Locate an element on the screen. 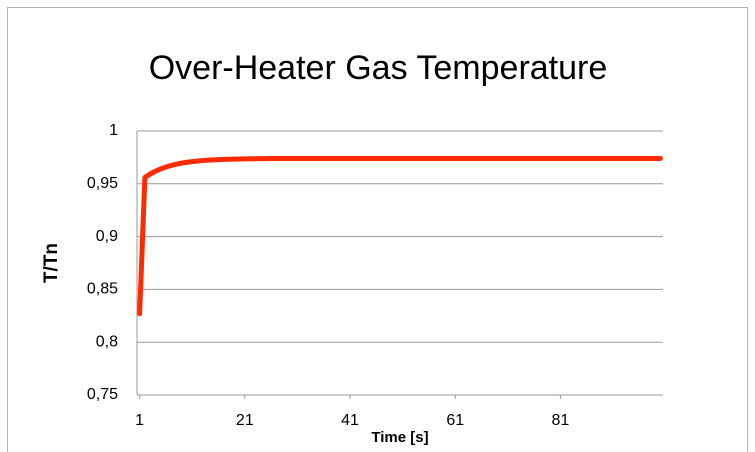  y-tick-label: 0,85 is located at coordinates (102, 289).